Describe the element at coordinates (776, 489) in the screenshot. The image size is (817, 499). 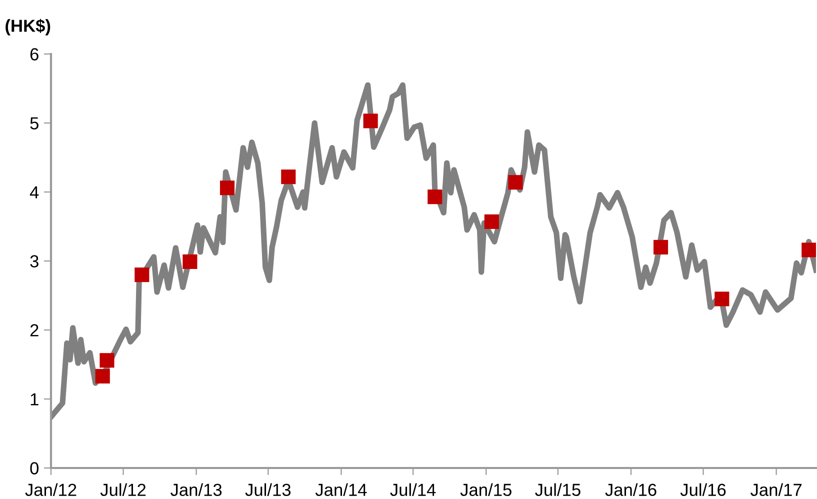
I see `x-tick-label: Jan/17` at that location.